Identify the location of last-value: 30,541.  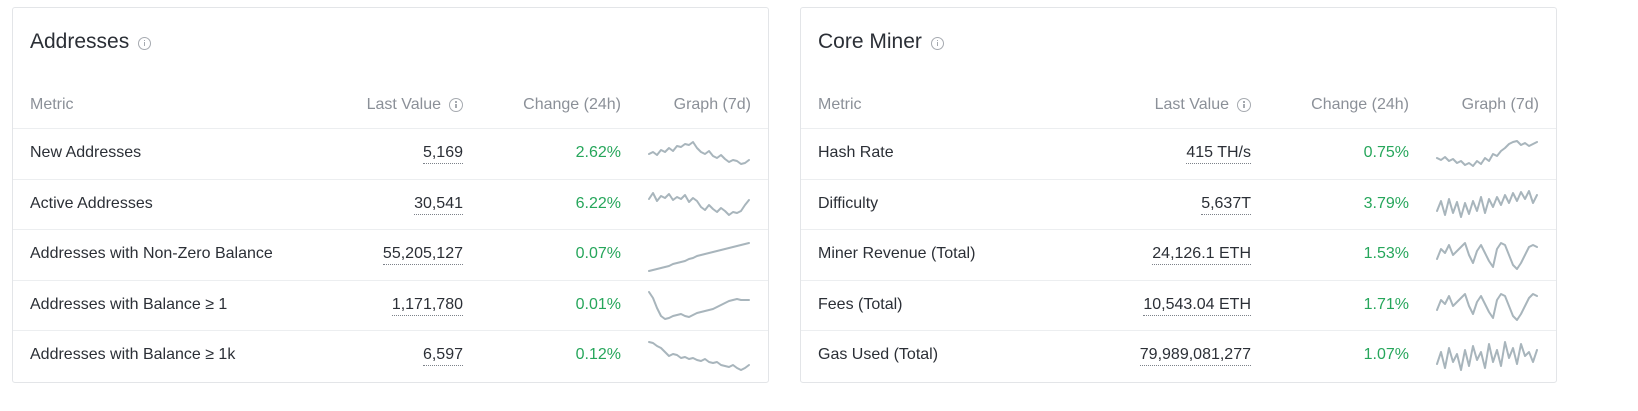
(438, 205).